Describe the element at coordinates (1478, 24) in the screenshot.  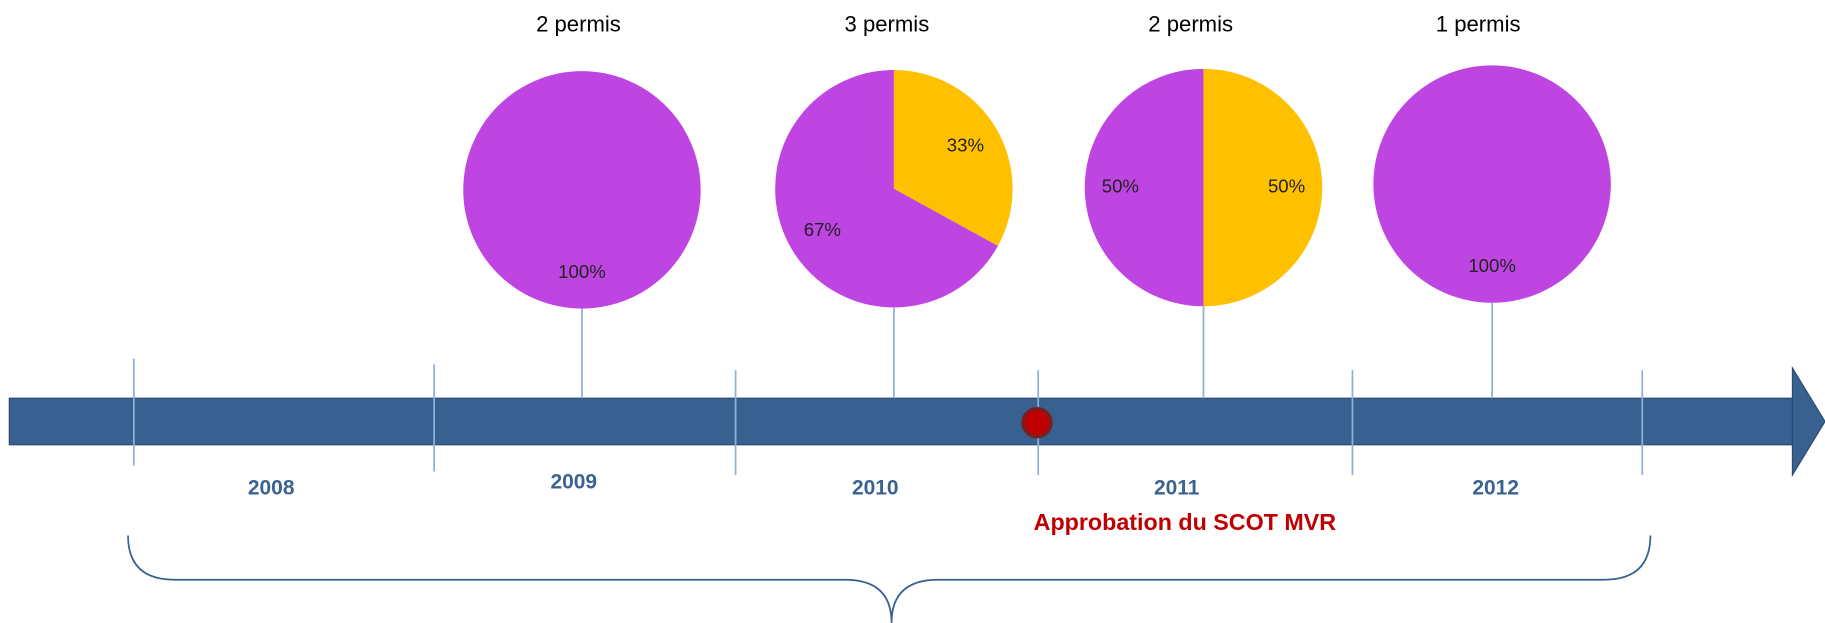
I see `pie-title: 1 permis` at that location.